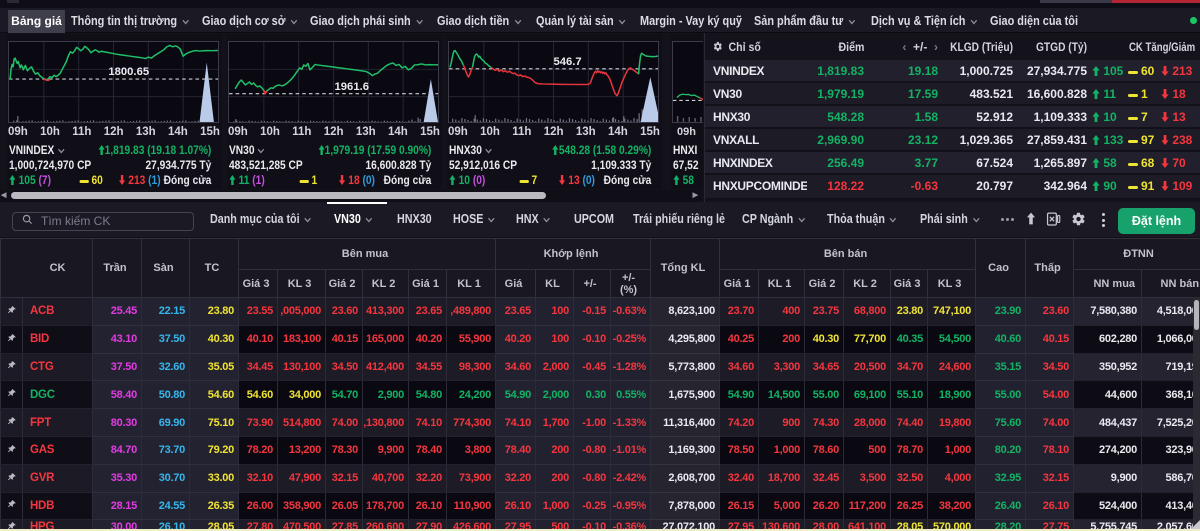  Describe the element at coordinates (568, 62) in the screenshot. I see `svg-text: 546.7` at that location.